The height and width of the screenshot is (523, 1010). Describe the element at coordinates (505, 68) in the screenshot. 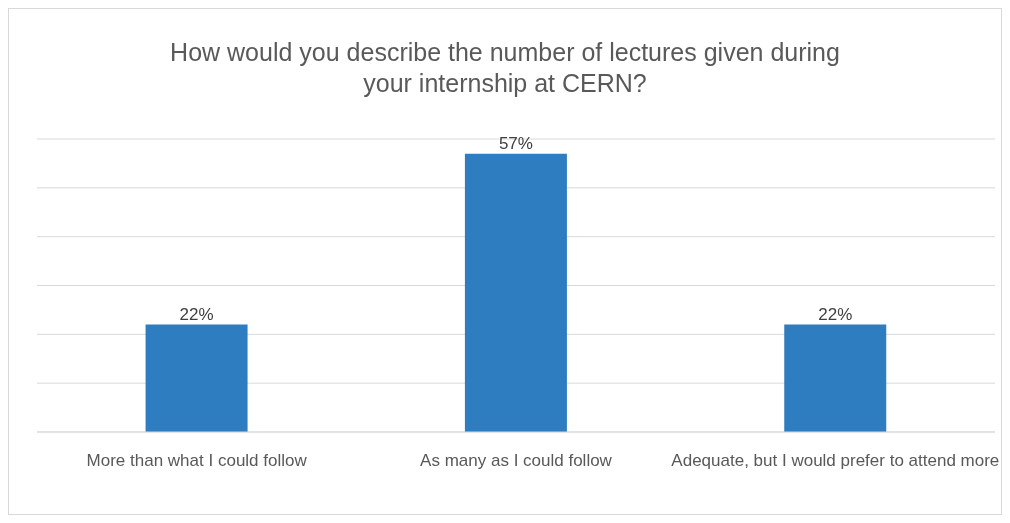

I see `chart-title: How would you describe the number of lectures given during your internship at CERN?` at that location.